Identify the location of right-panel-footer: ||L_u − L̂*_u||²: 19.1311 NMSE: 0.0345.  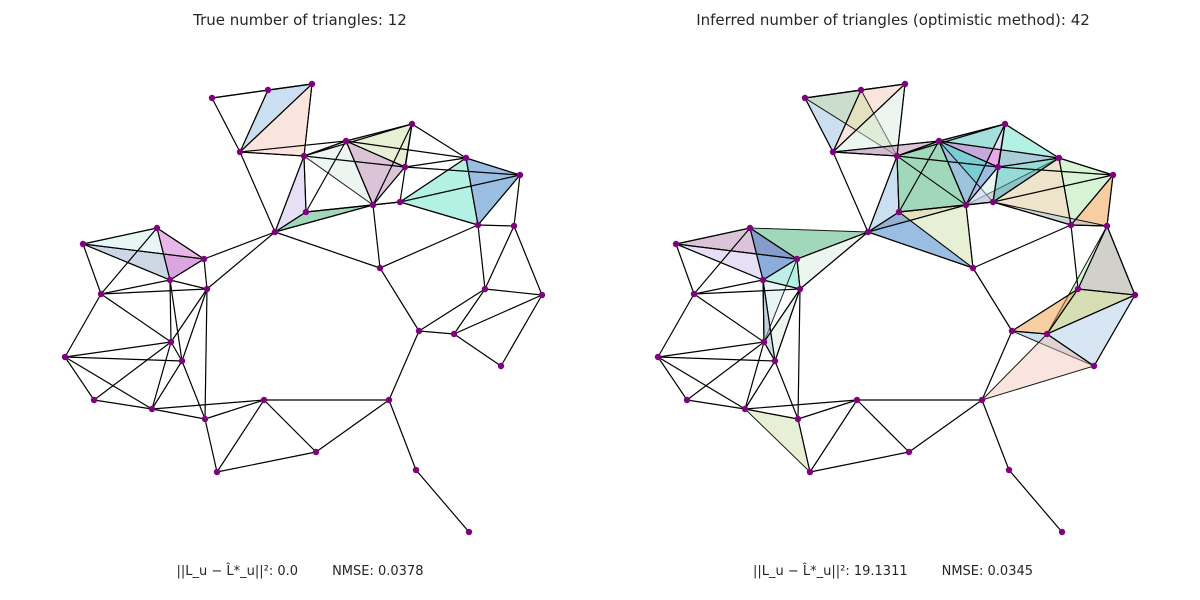
(893, 571).